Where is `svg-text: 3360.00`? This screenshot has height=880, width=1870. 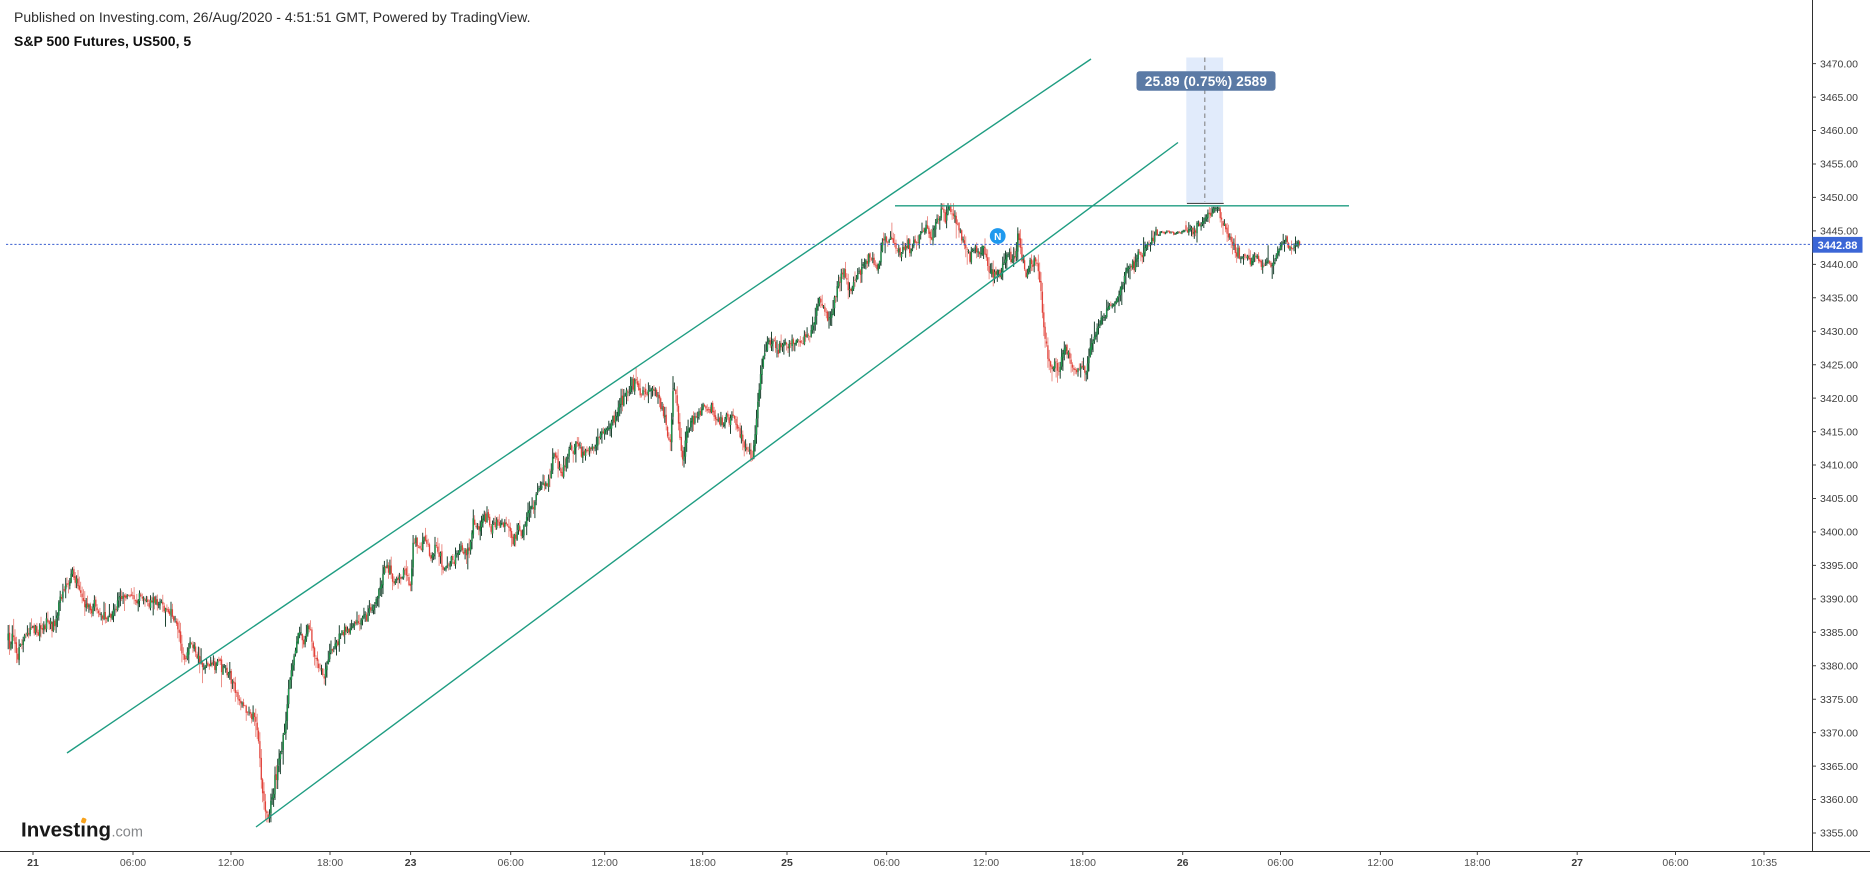
svg-text: 3360.00 is located at coordinates (1839, 800).